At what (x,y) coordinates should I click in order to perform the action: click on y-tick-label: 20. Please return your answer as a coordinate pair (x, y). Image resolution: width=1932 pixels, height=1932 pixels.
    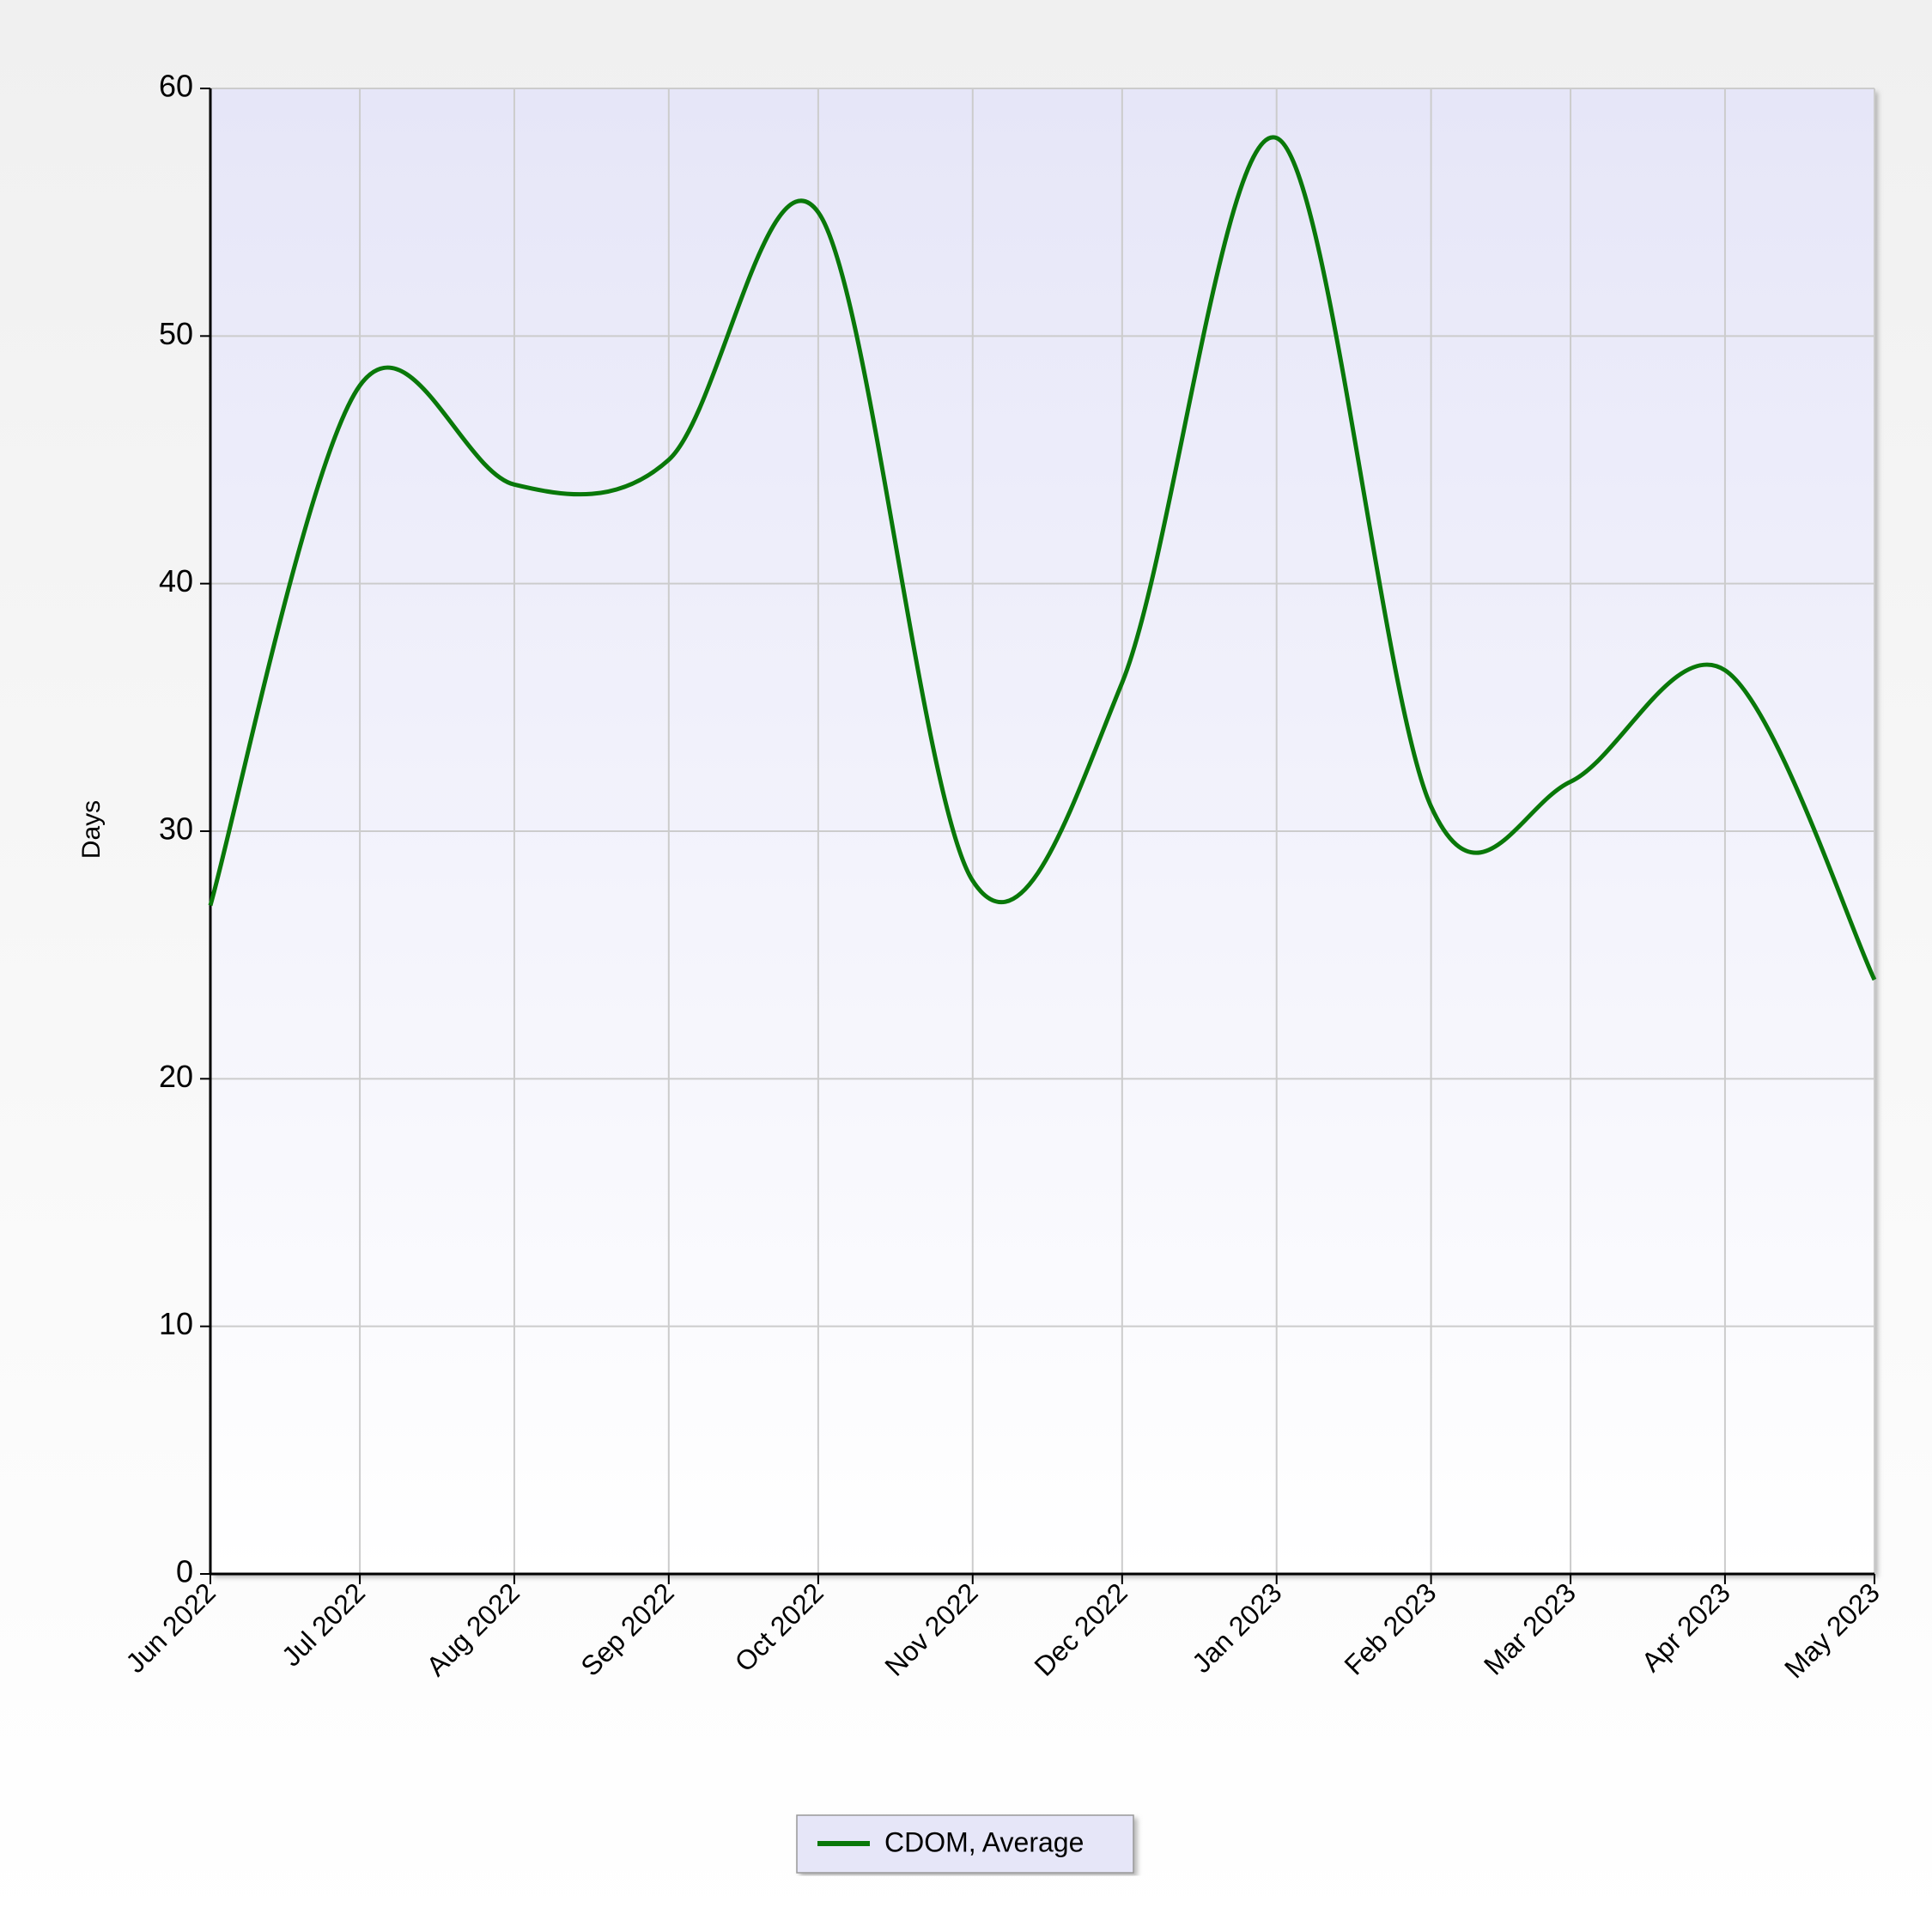
    Looking at the image, I should click on (176, 1076).